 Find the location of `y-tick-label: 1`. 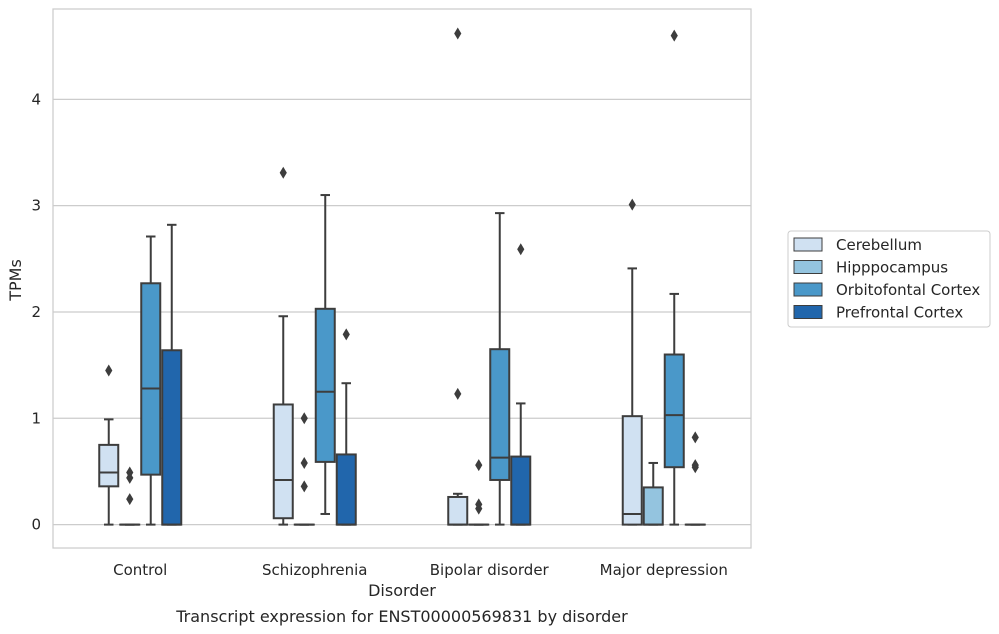

y-tick-label: 1 is located at coordinates (36, 418).